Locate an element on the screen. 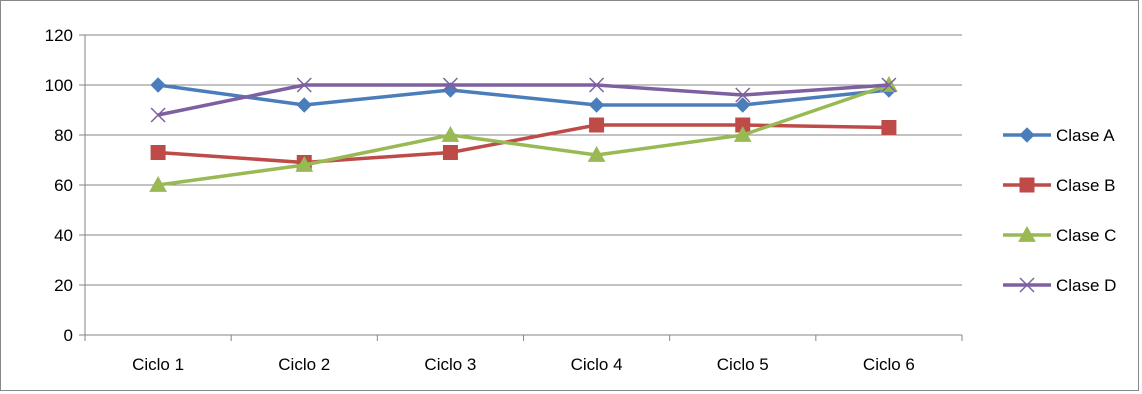  y-tick-label: 0 is located at coordinates (68, 335).